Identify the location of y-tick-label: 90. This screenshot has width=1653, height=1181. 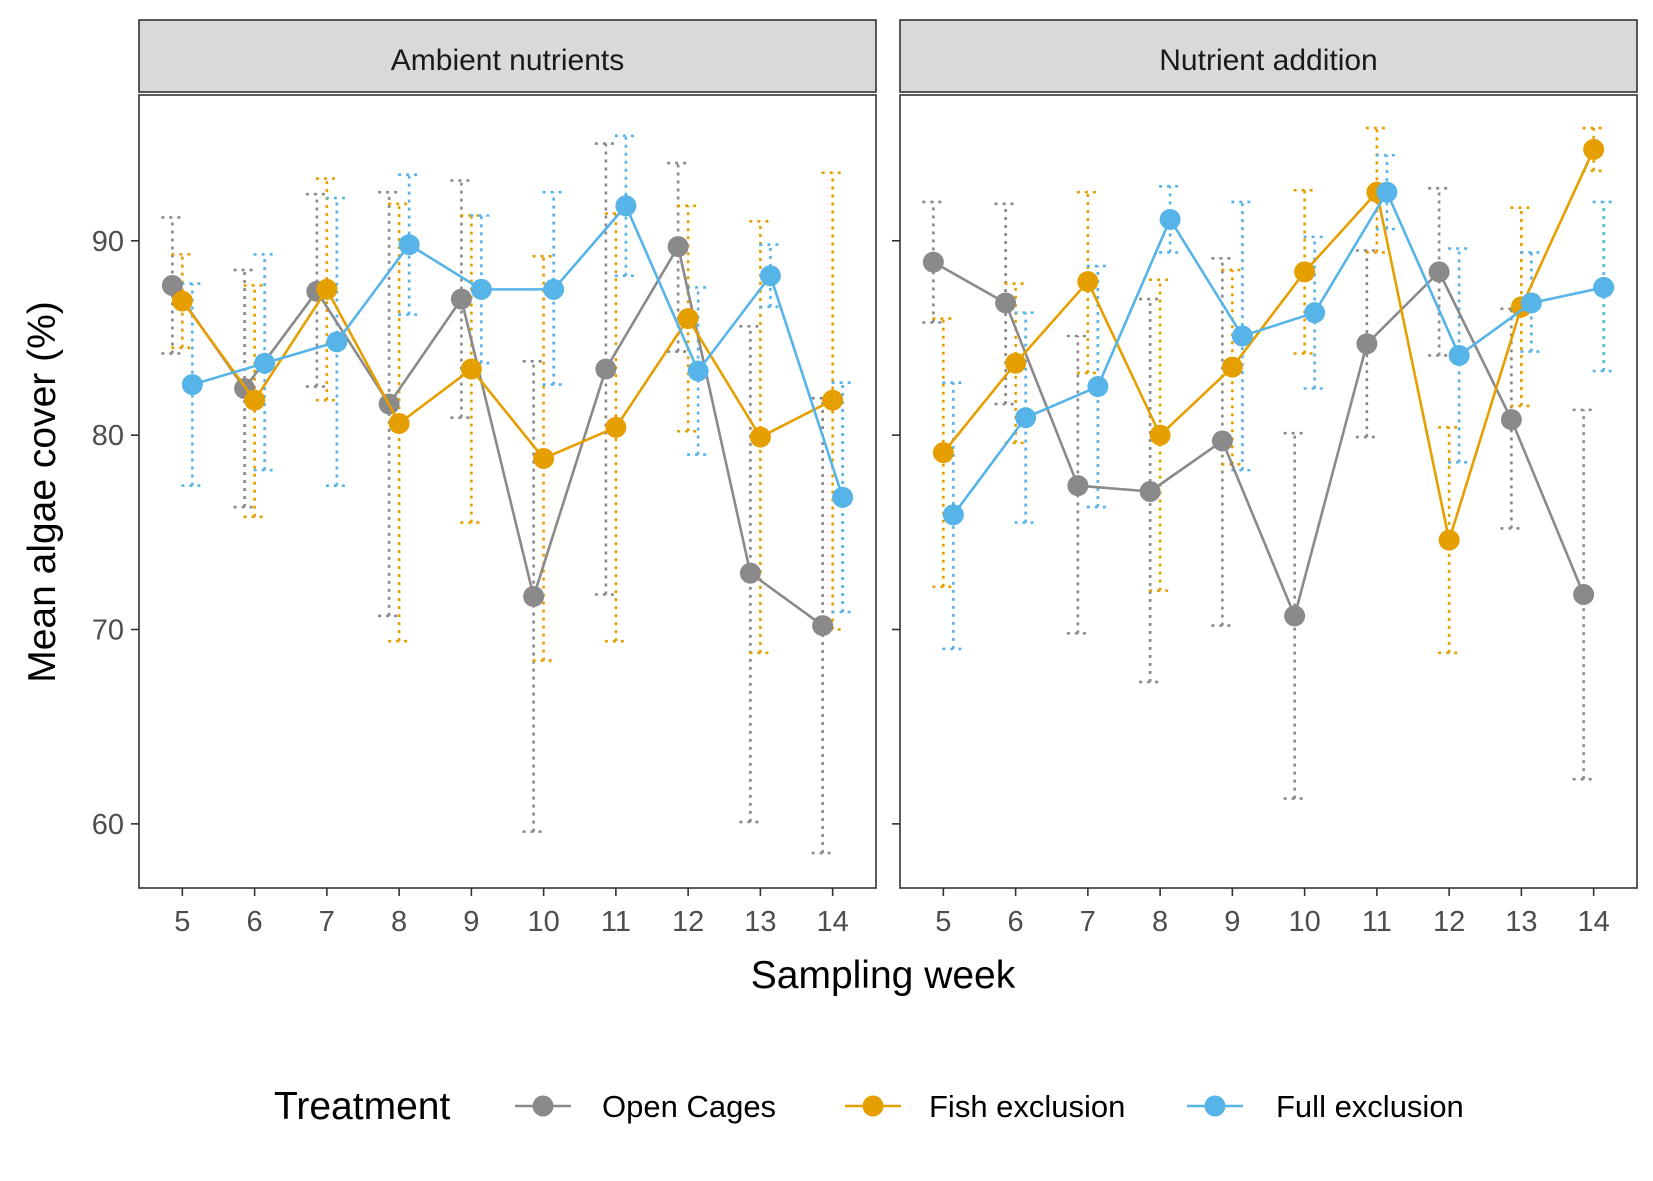
(108, 242).